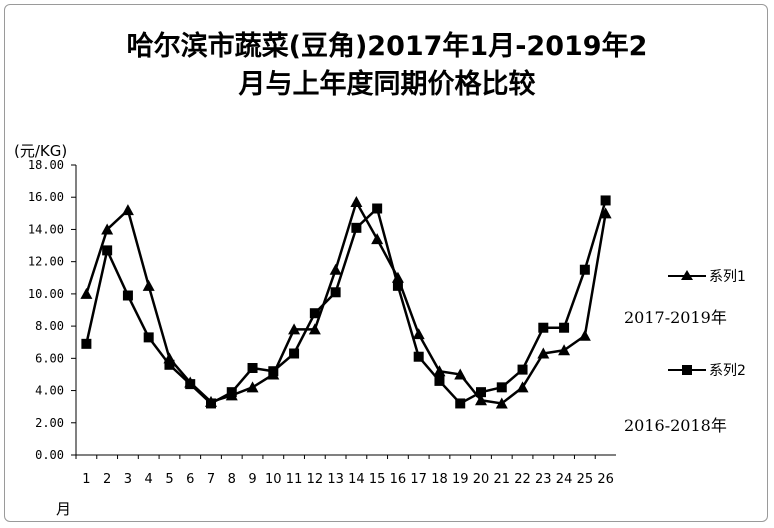 This screenshot has height=528, width=774. Describe the element at coordinates (439, 479) in the screenshot. I see `x-tick-label: 18` at that location.